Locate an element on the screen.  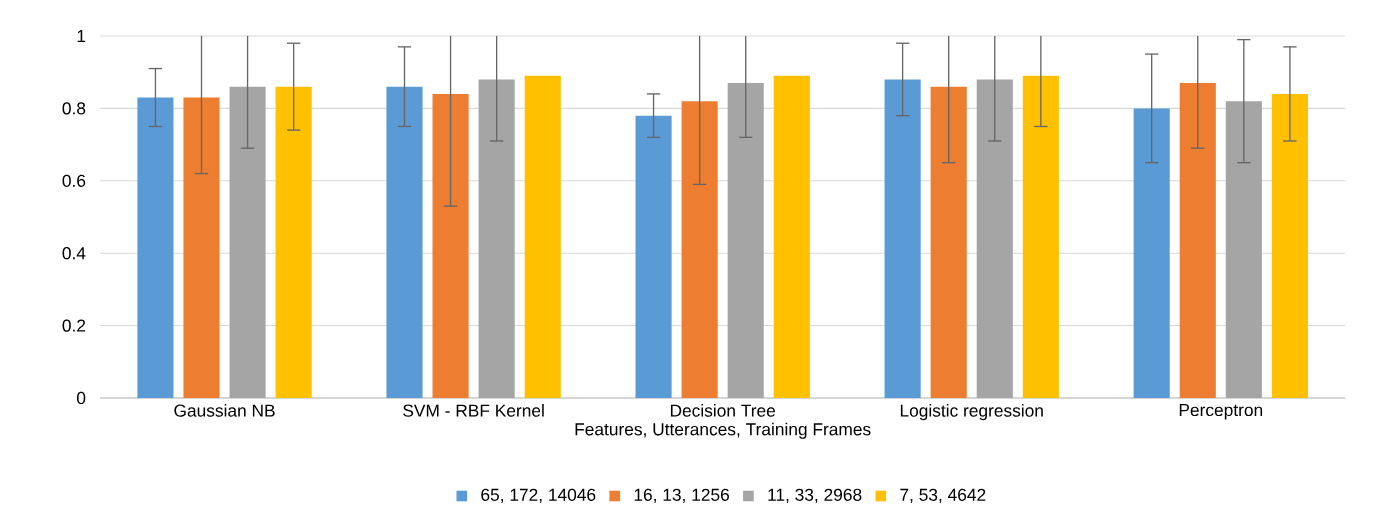
y-tick-label: 0 is located at coordinates (81, 398).